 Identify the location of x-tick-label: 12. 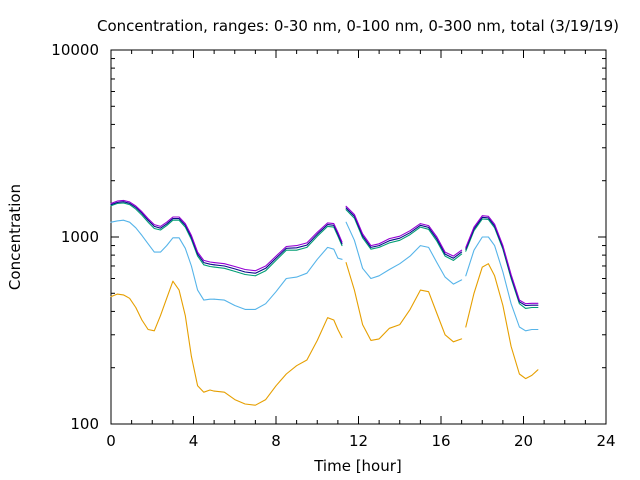
(358, 441).